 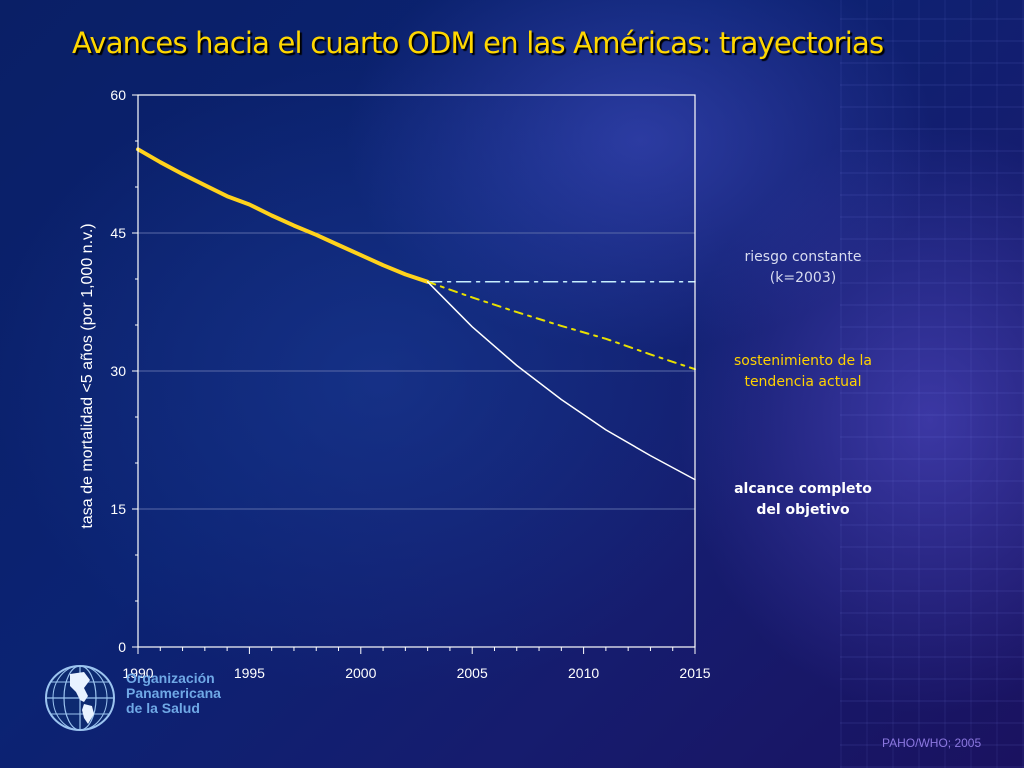 I want to click on globe-logo-icon, so click(x=80, y=698).